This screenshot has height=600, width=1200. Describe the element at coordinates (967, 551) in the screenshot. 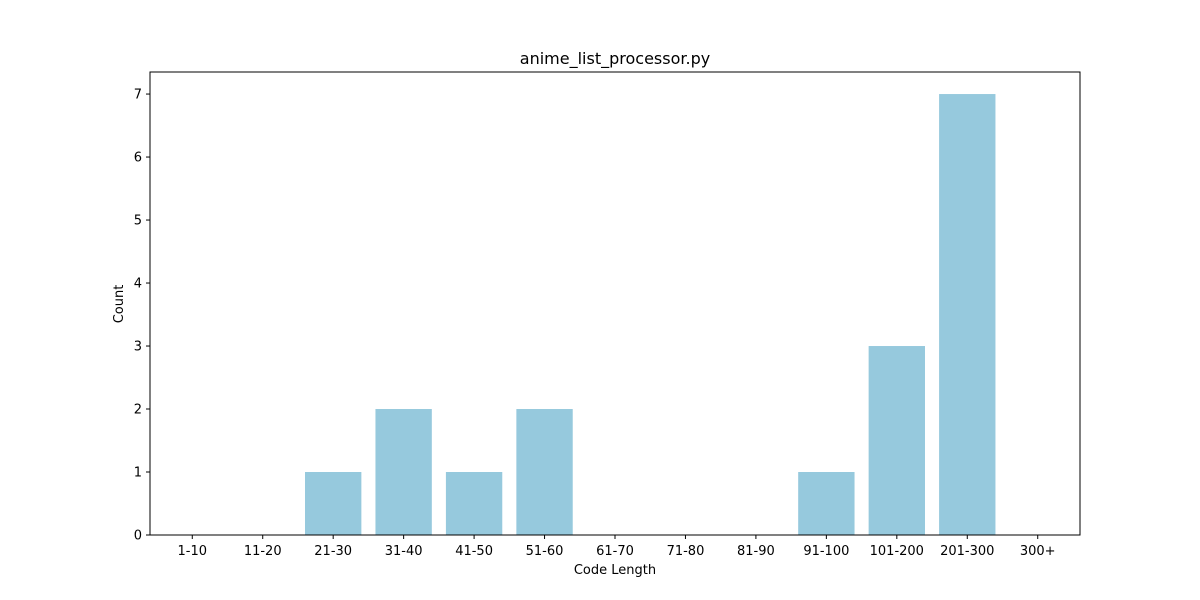

I see `x-tick-label: 201-300` at that location.